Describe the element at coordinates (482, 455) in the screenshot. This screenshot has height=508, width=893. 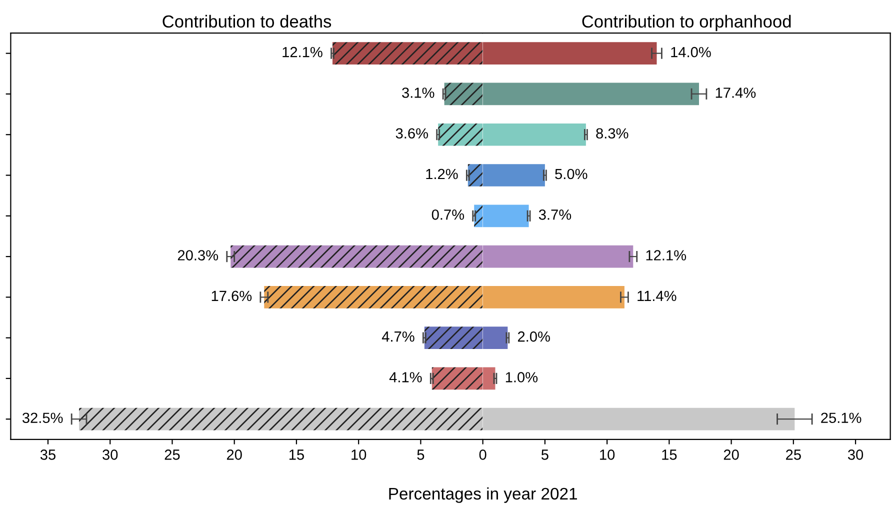
I see `x-tick-label: 0` at that location.